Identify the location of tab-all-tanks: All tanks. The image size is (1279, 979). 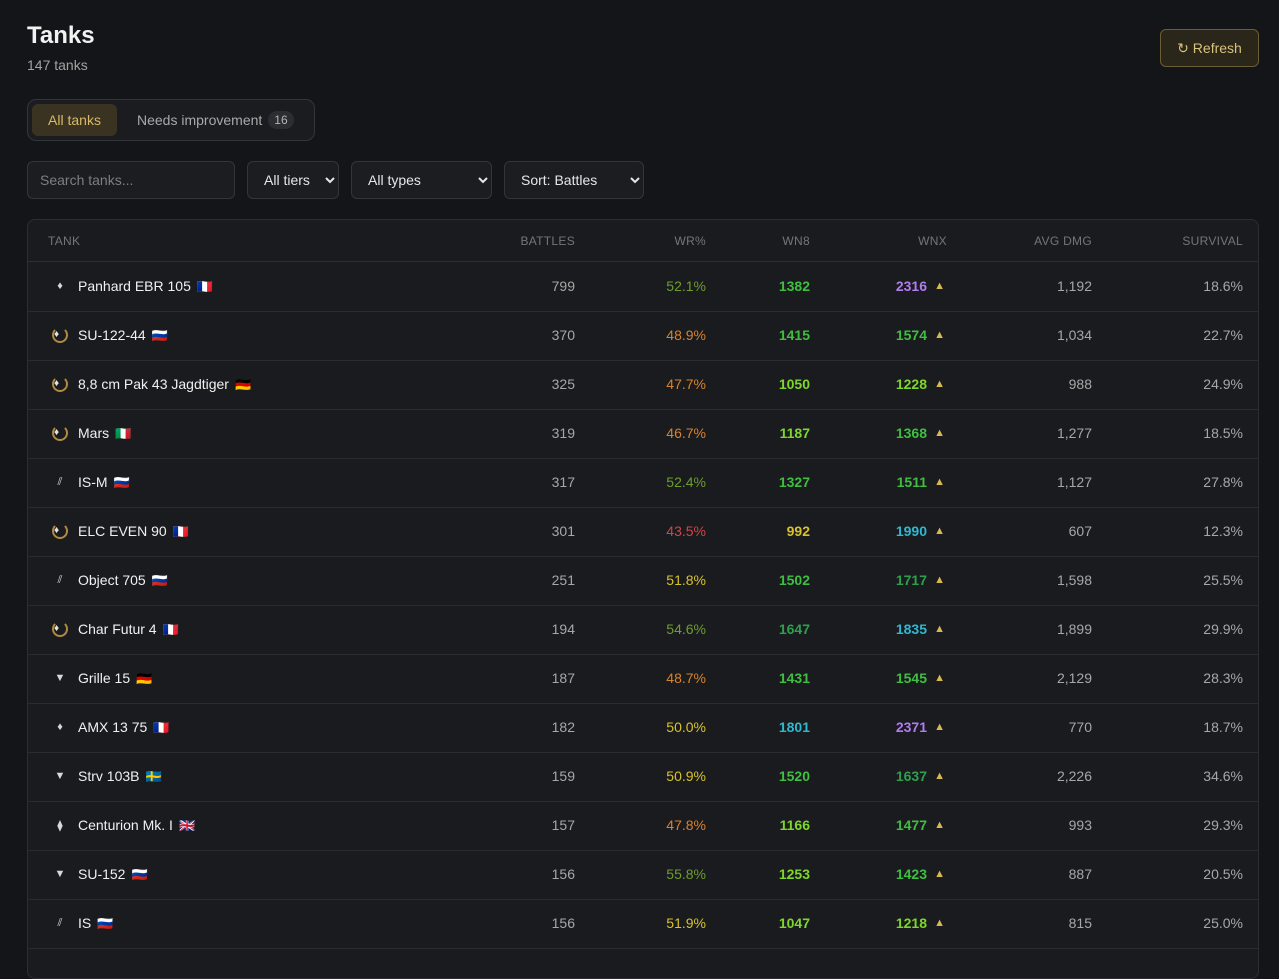
(74, 120).